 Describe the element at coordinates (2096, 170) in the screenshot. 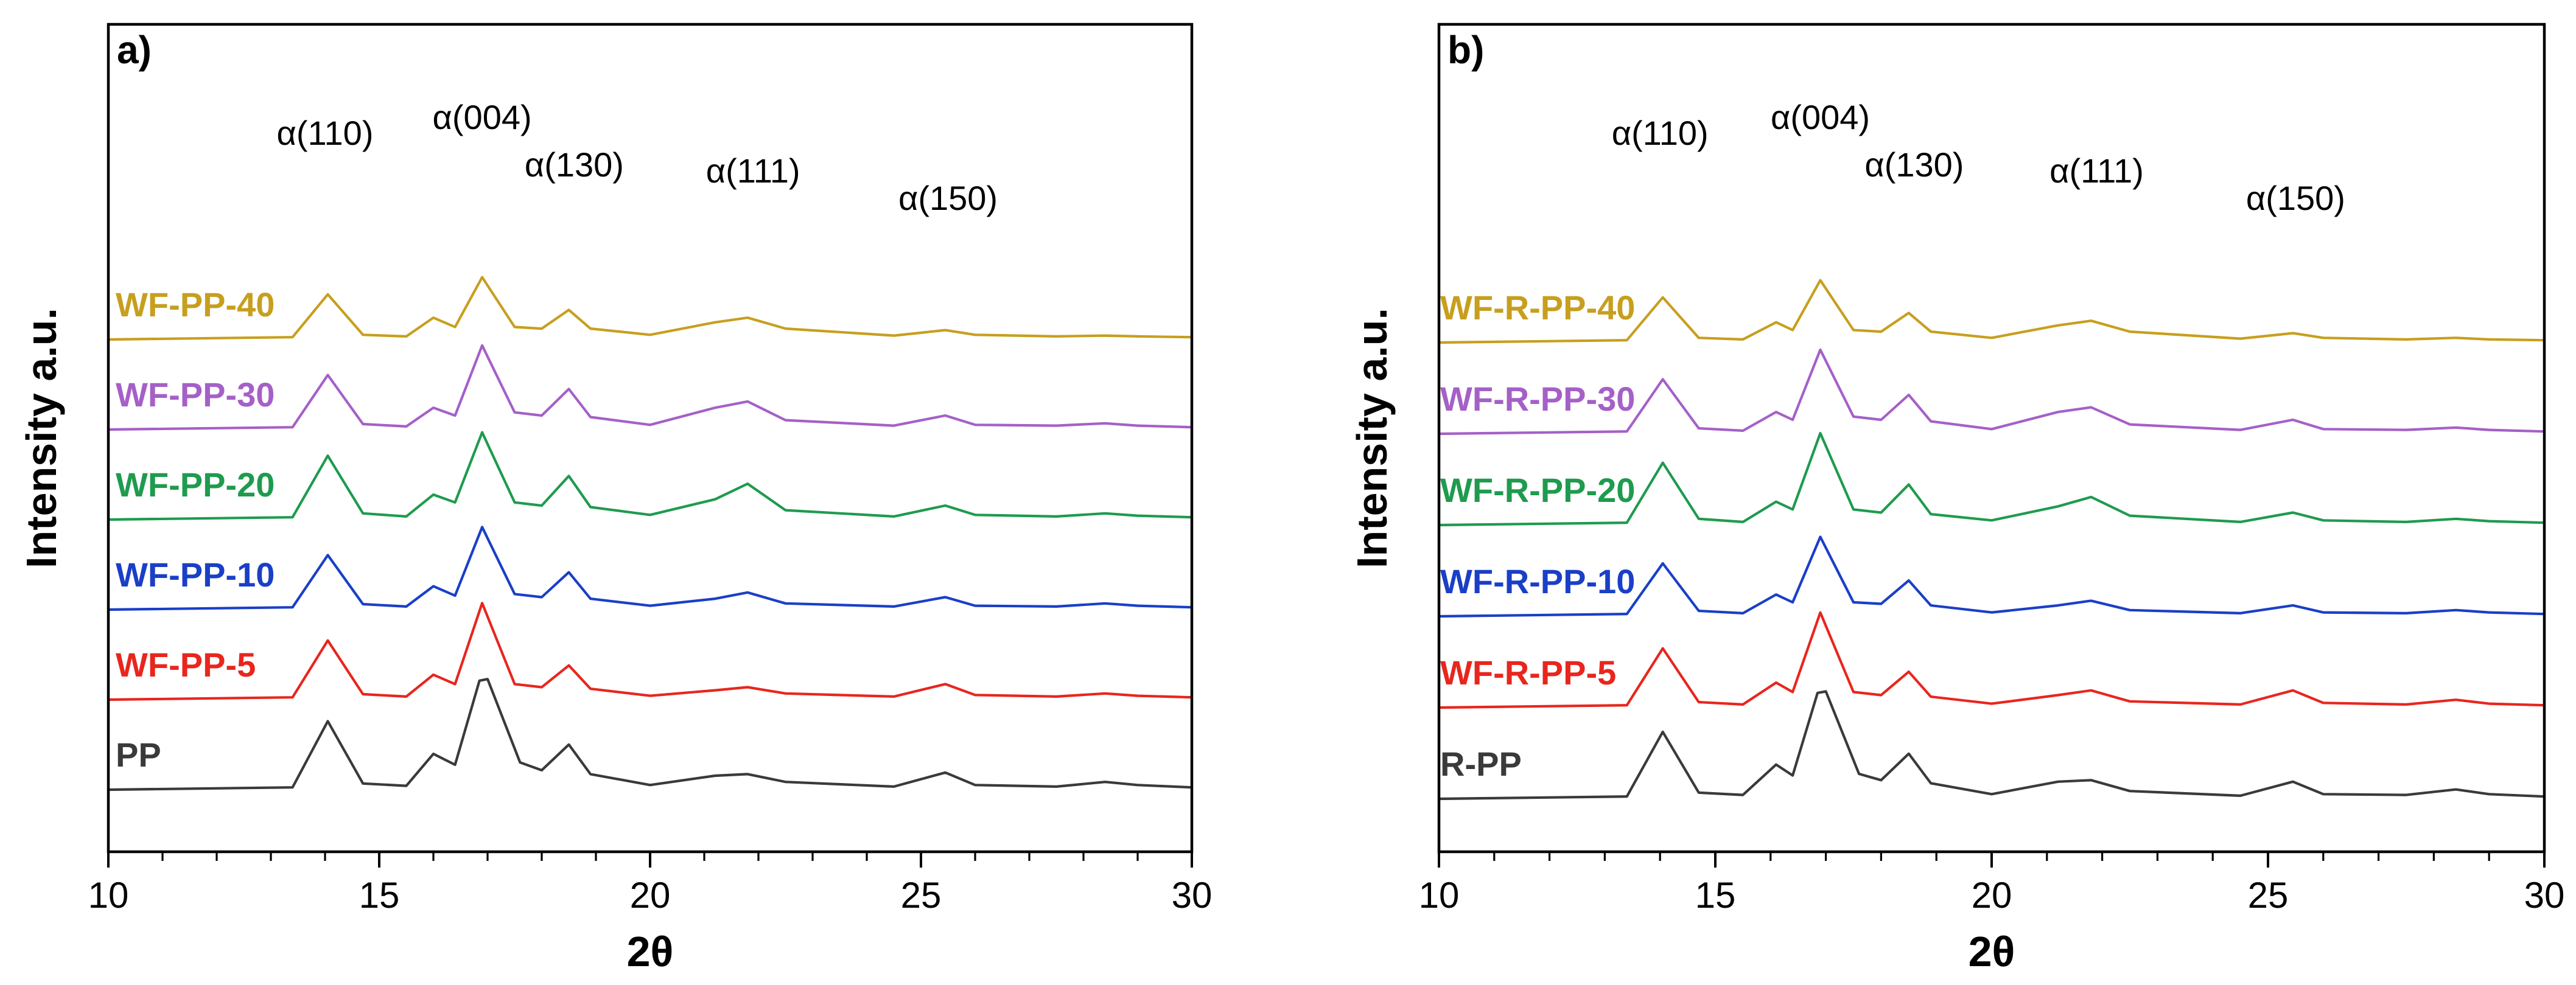

I see `chart-b-peak-label: α(111)` at that location.